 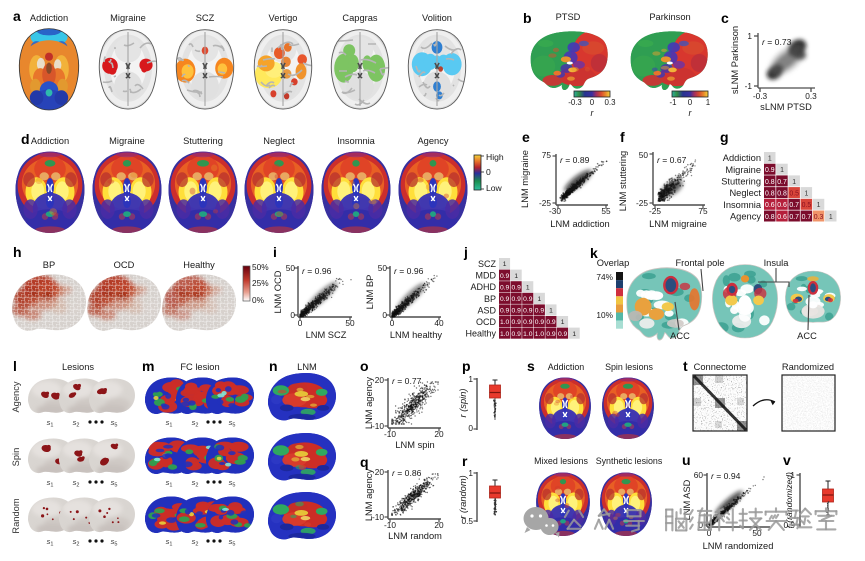 What do you see at coordinates (623, 181) in the screenshot?
I see `svg-text: LNM stuttering` at bounding box center [623, 181].